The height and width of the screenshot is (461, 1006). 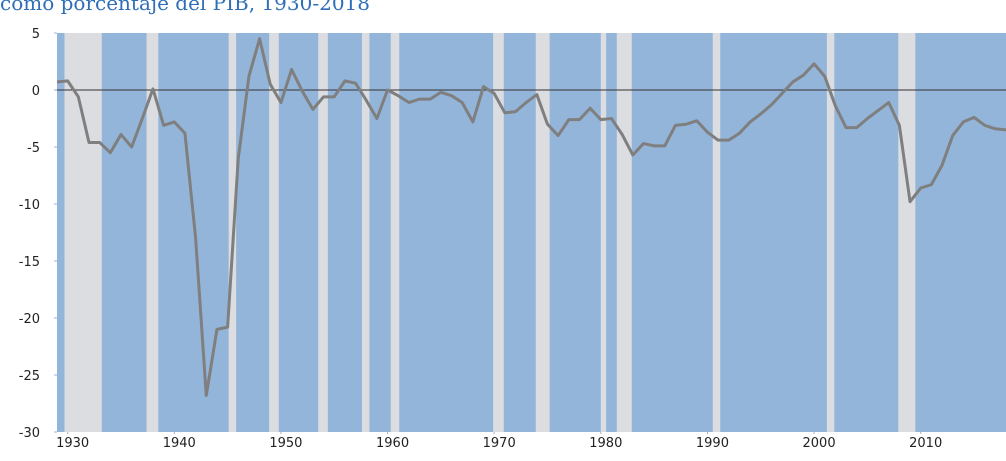 What do you see at coordinates (36, 34) in the screenshot?
I see `y-tick-label: 5` at bounding box center [36, 34].